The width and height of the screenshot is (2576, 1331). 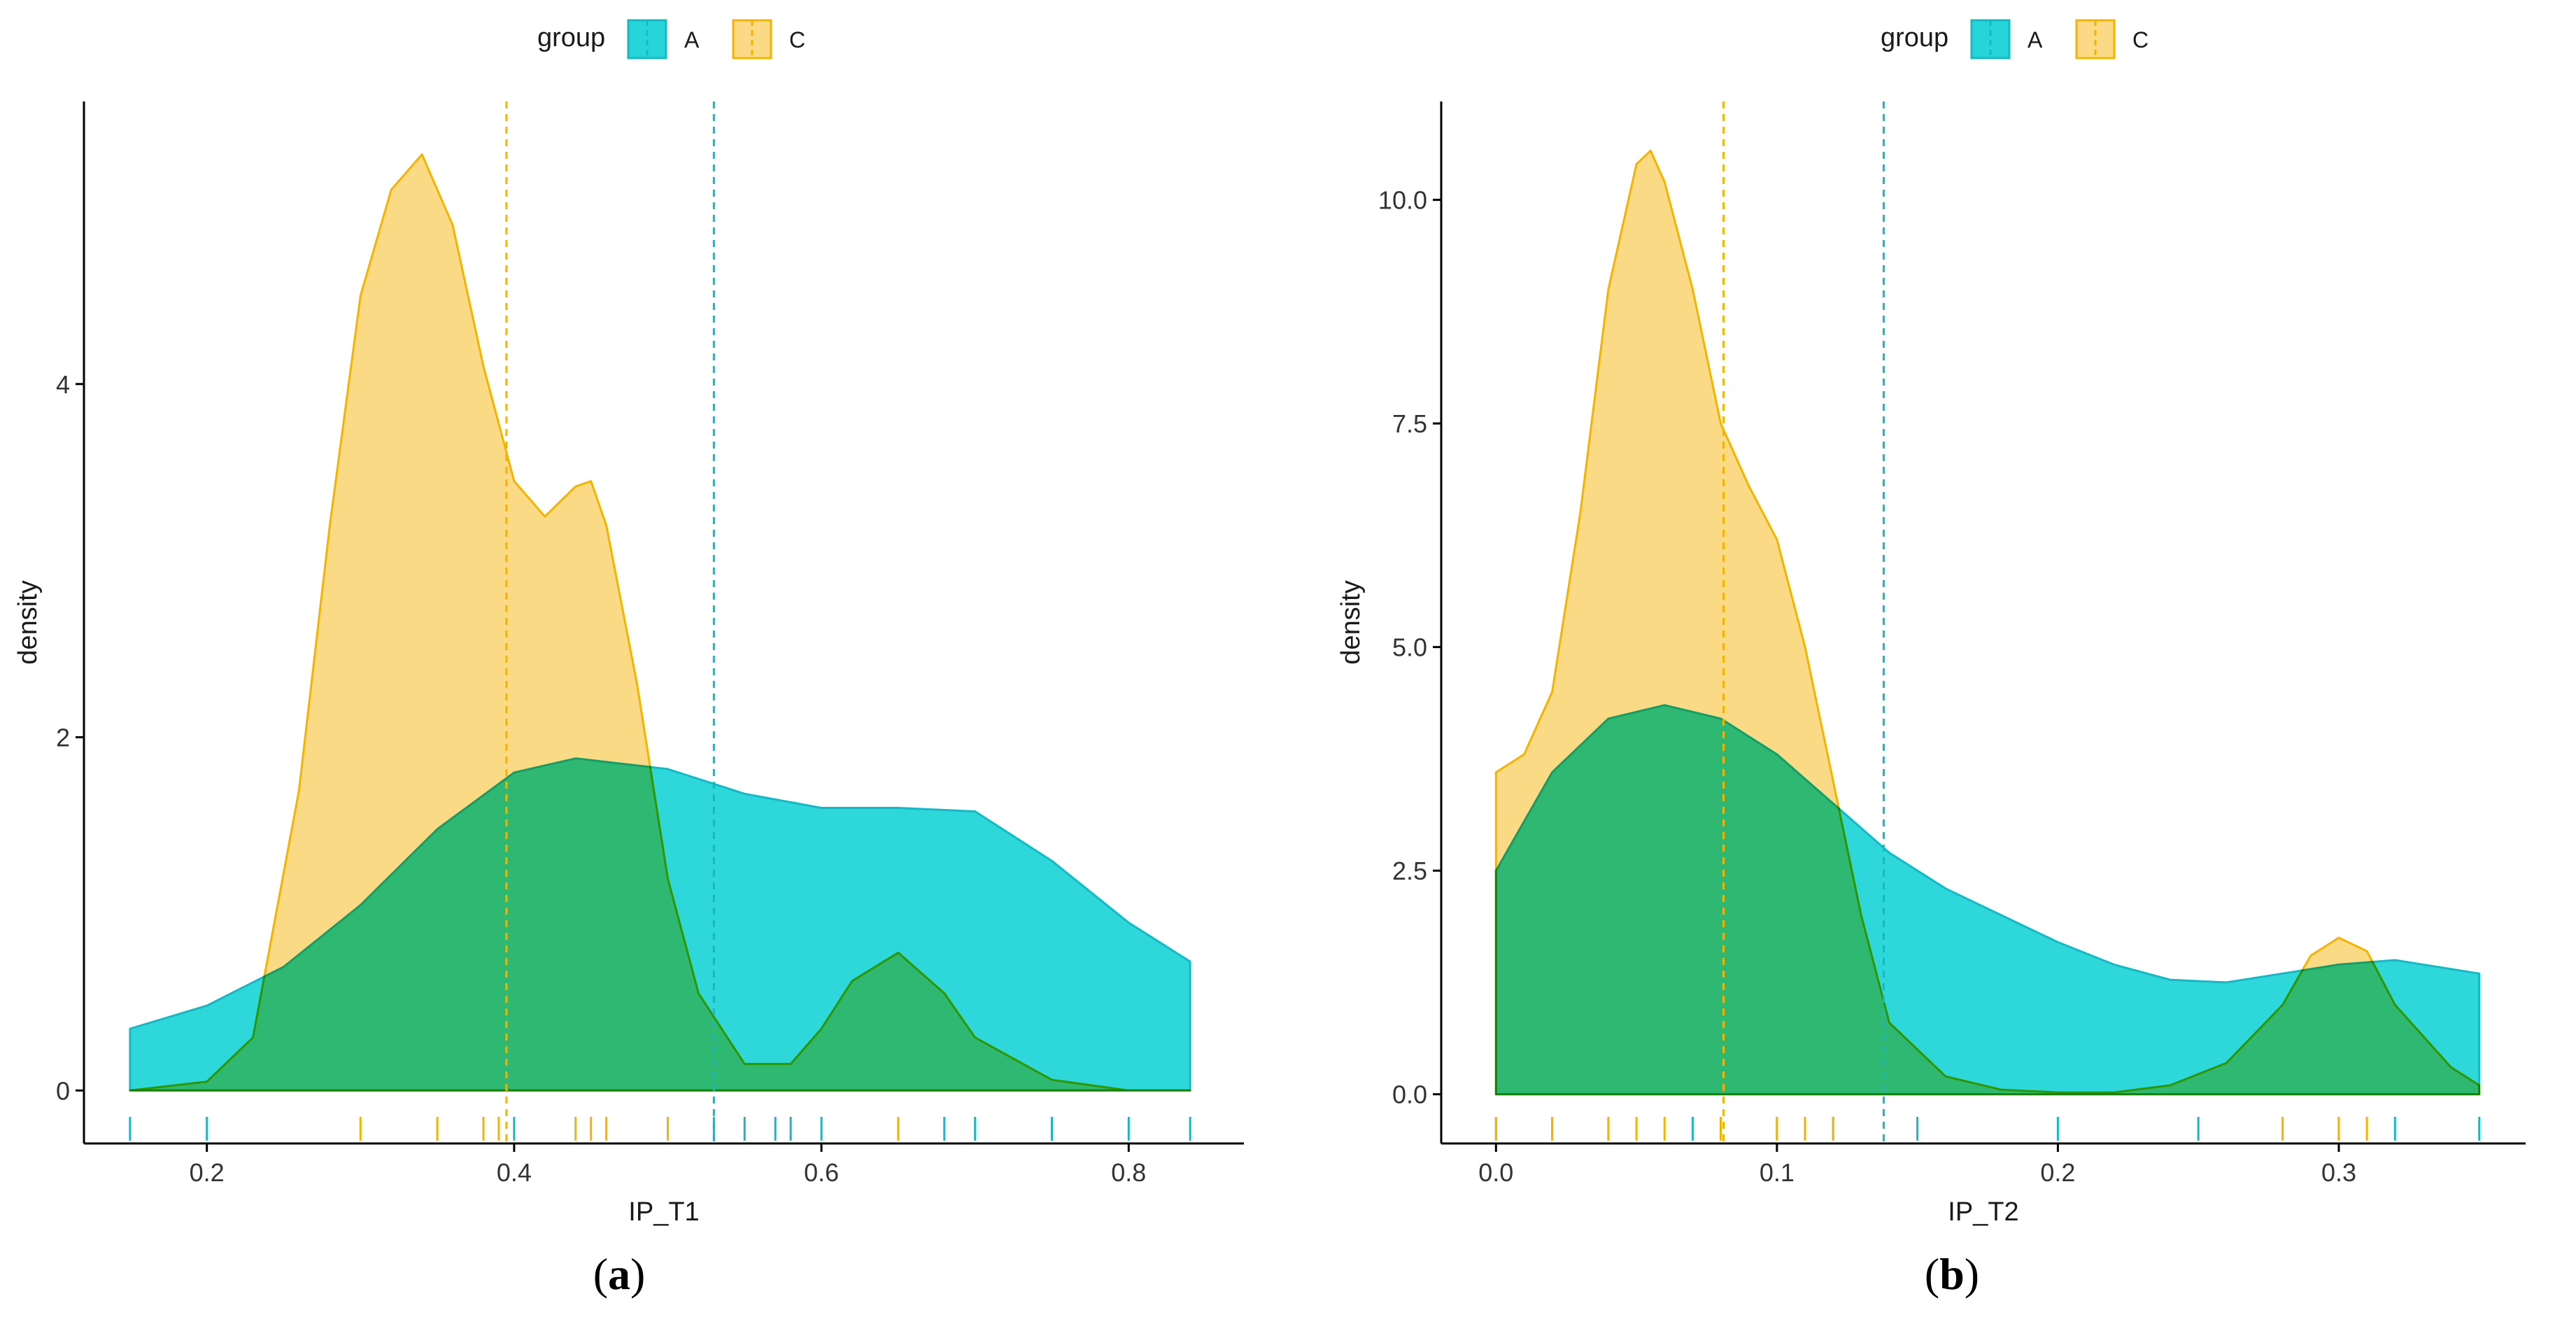 I want to click on y-tick-label: 2.5, so click(x=1409, y=871).